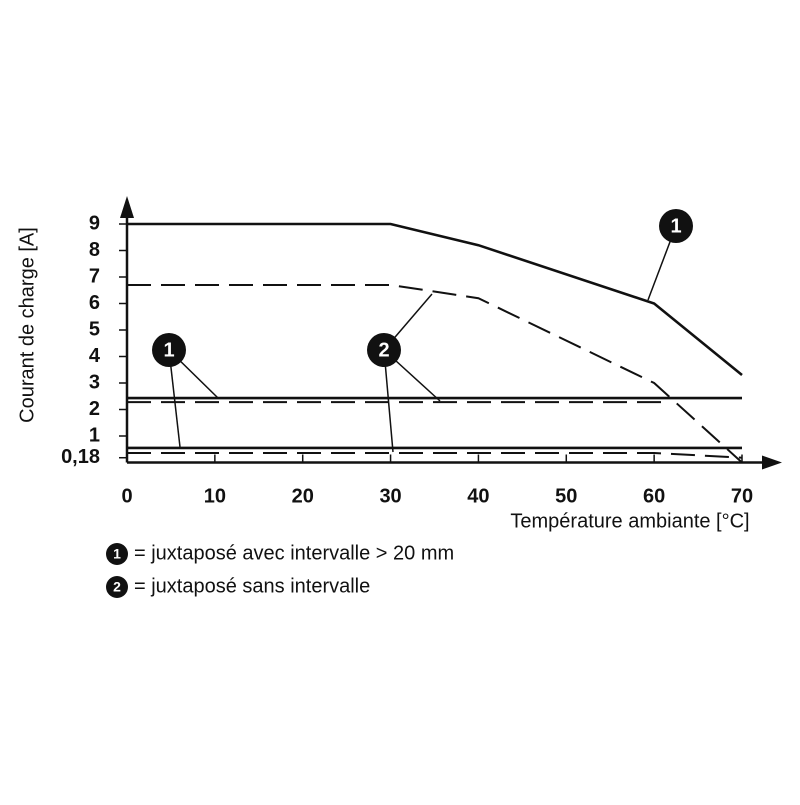  I want to click on y-tick-label: 6, so click(94, 303).